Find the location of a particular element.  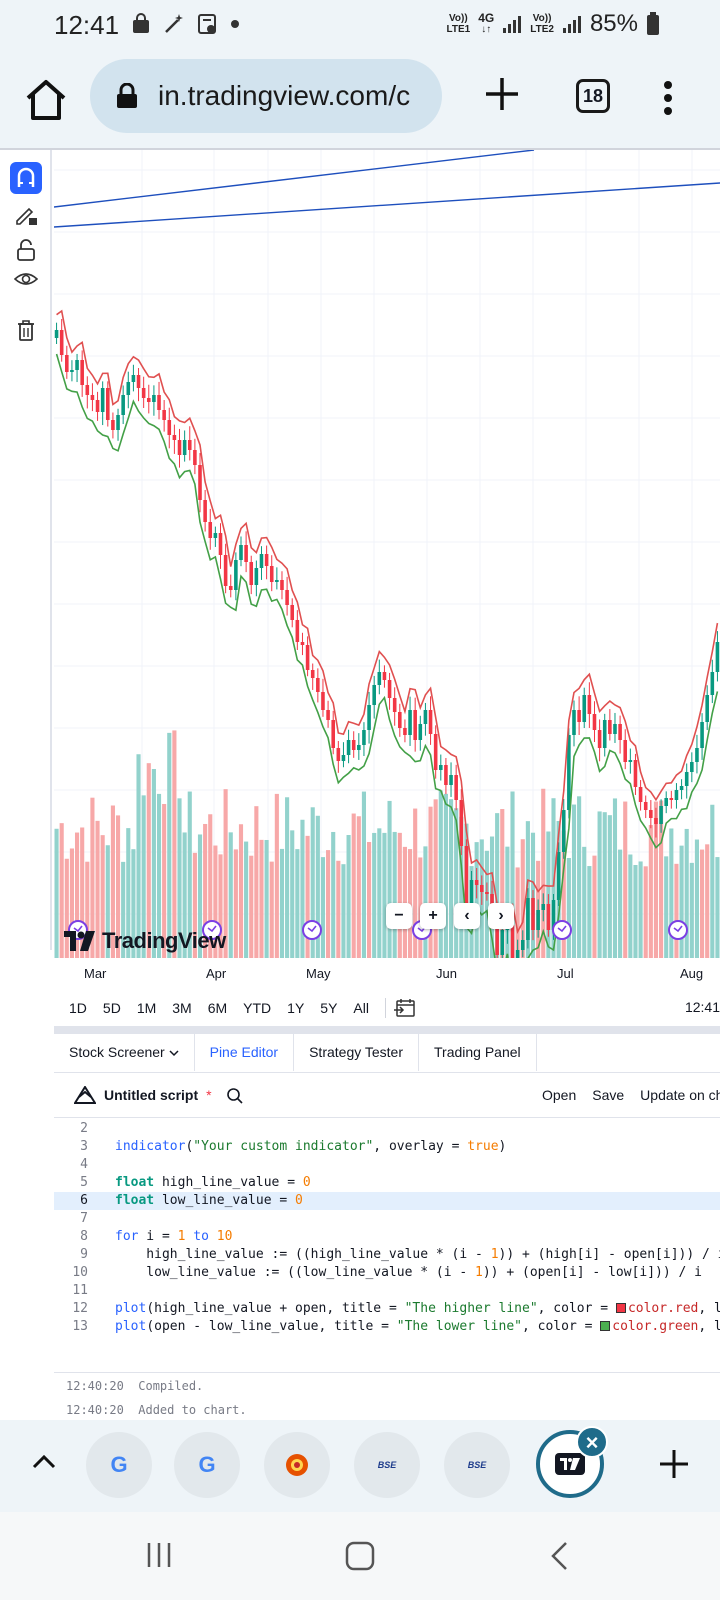

trendline is located at coordinates (387, 205).